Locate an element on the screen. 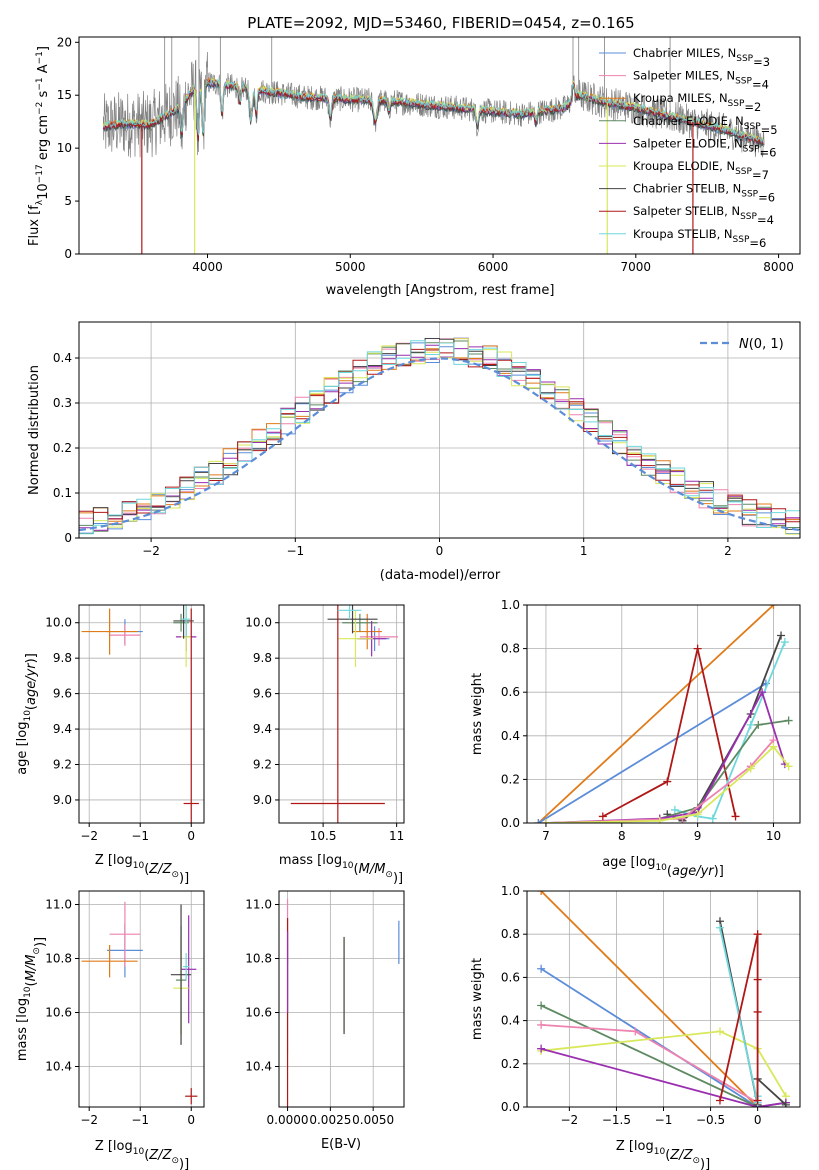  legend-label: Kroupa ELODIE, NSSP=7 is located at coordinates (701, 170).